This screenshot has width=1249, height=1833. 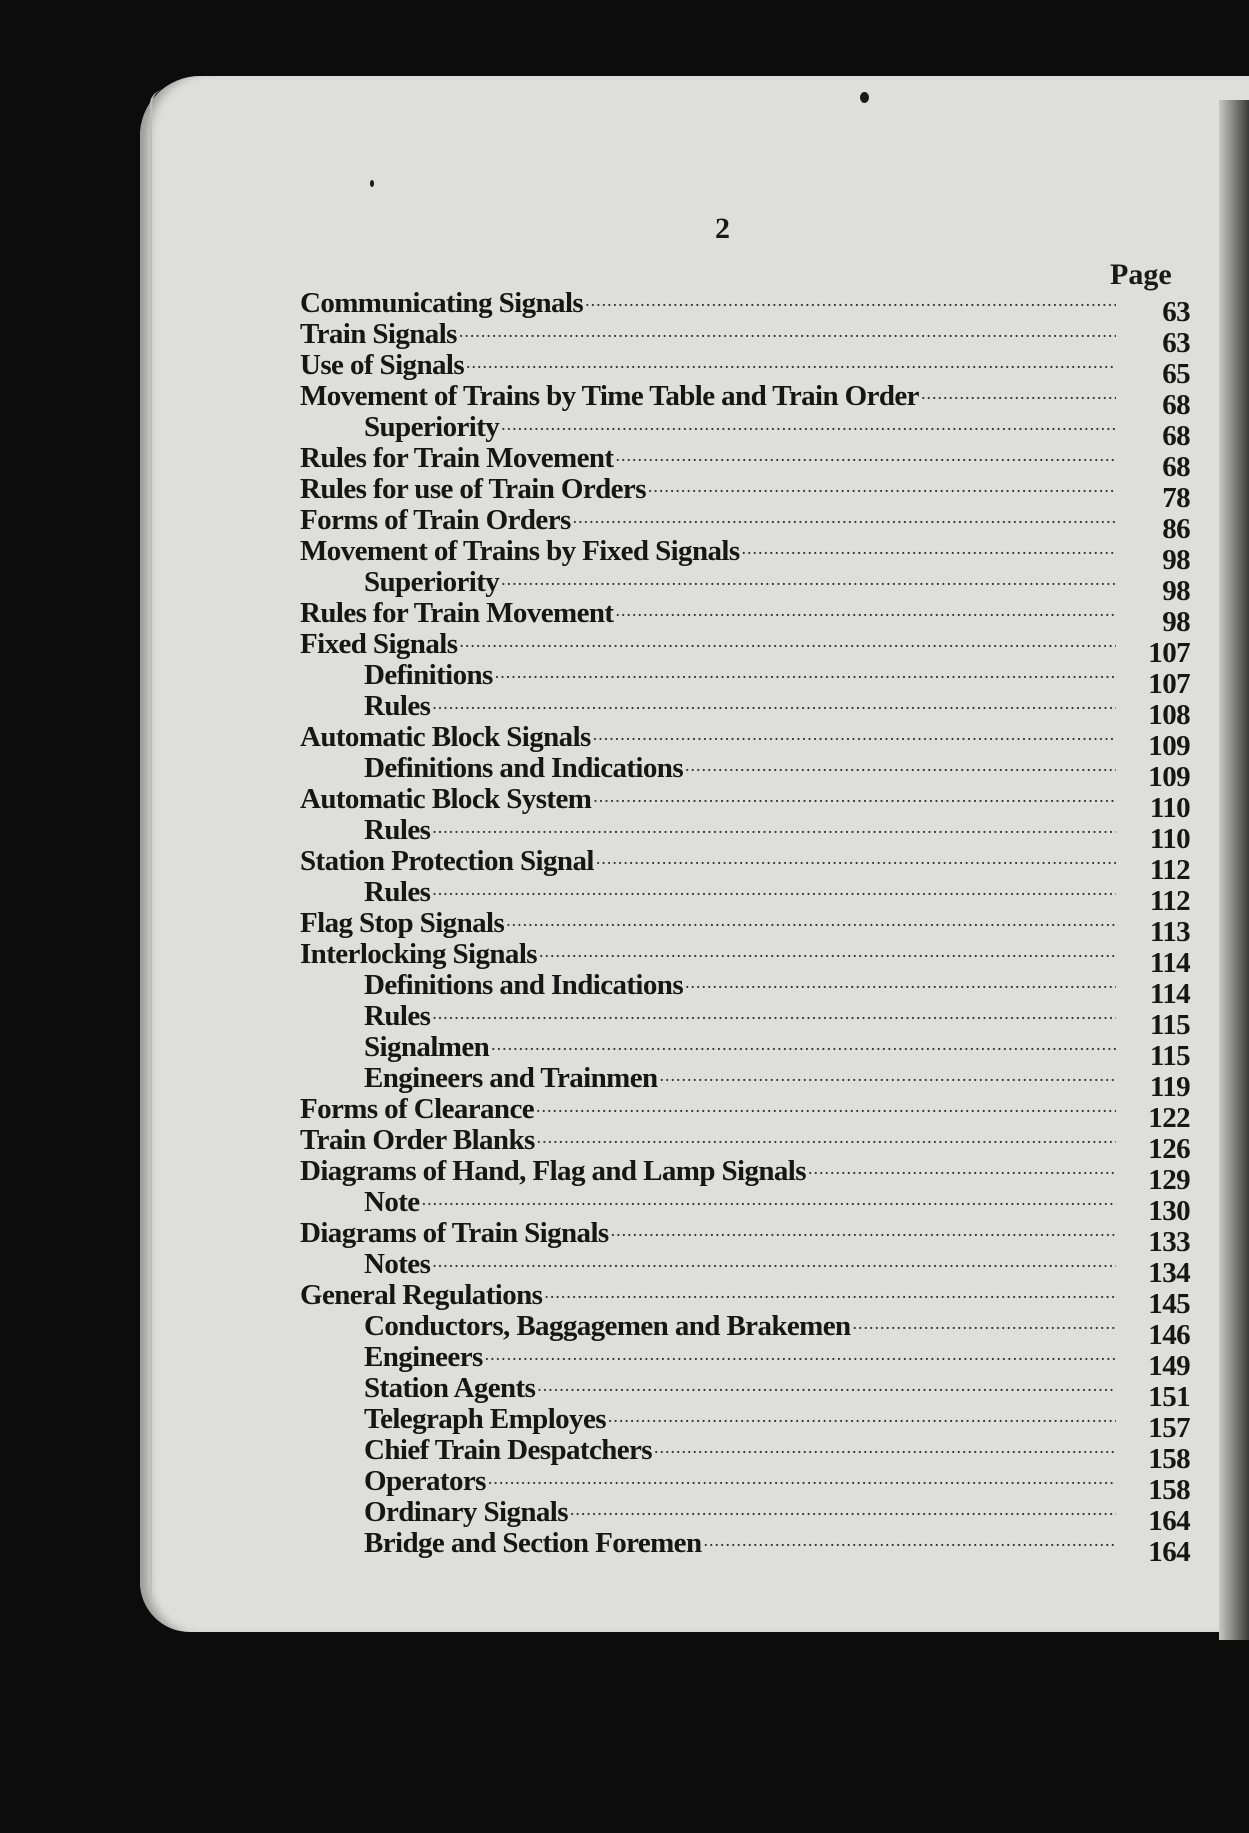 What do you see at coordinates (1169, 1273) in the screenshot?
I see `toc-entry-page: 134` at bounding box center [1169, 1273].